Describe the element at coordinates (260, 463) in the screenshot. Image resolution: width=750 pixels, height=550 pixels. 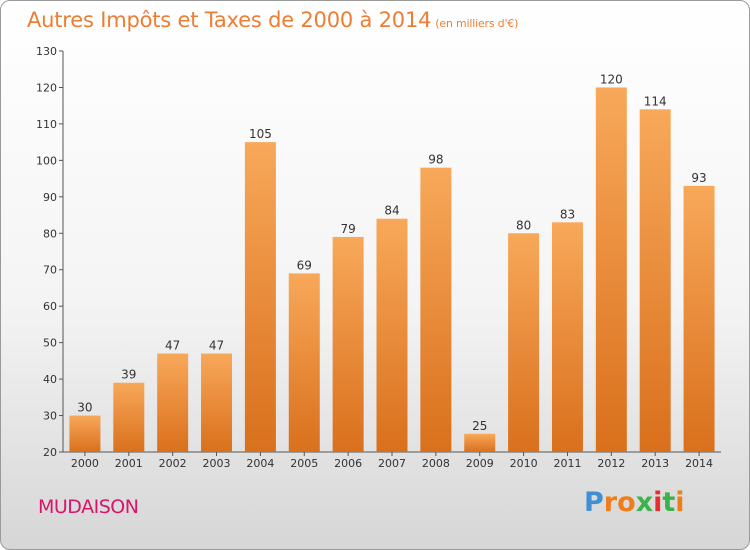
I see `x-tick-label-2004: 2004` at that location.